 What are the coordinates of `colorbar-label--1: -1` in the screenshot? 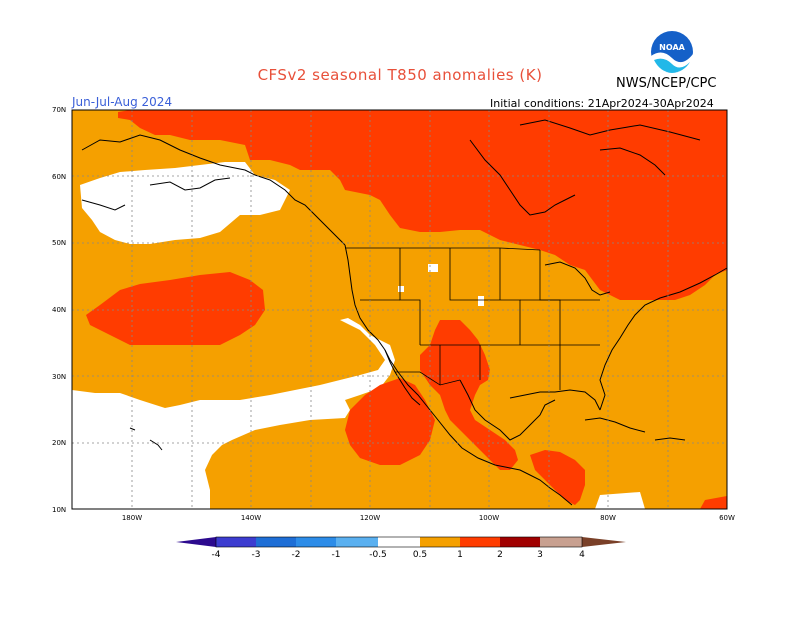 It's located at (336, 555).